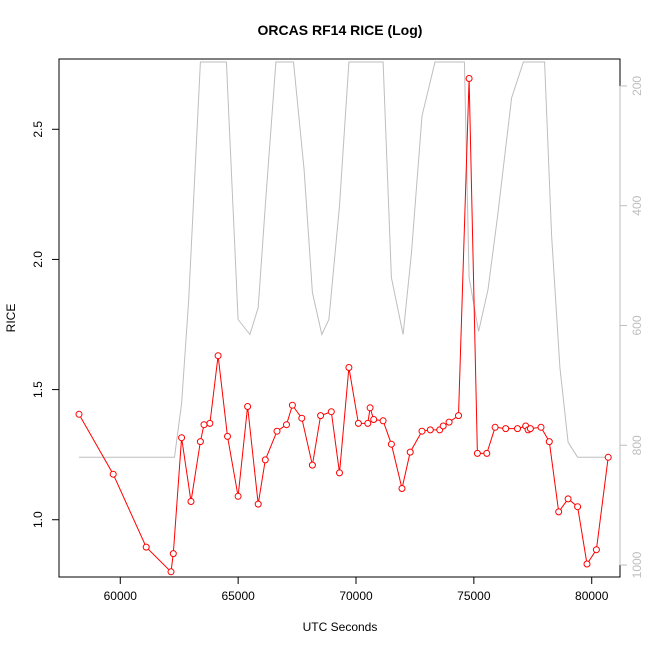 This screenshot has height=650, width=650. What do you see at coordinates (637, 325) in the screenshot?
I see `y2-tick-label: 600` at bounding box center [637, 325].